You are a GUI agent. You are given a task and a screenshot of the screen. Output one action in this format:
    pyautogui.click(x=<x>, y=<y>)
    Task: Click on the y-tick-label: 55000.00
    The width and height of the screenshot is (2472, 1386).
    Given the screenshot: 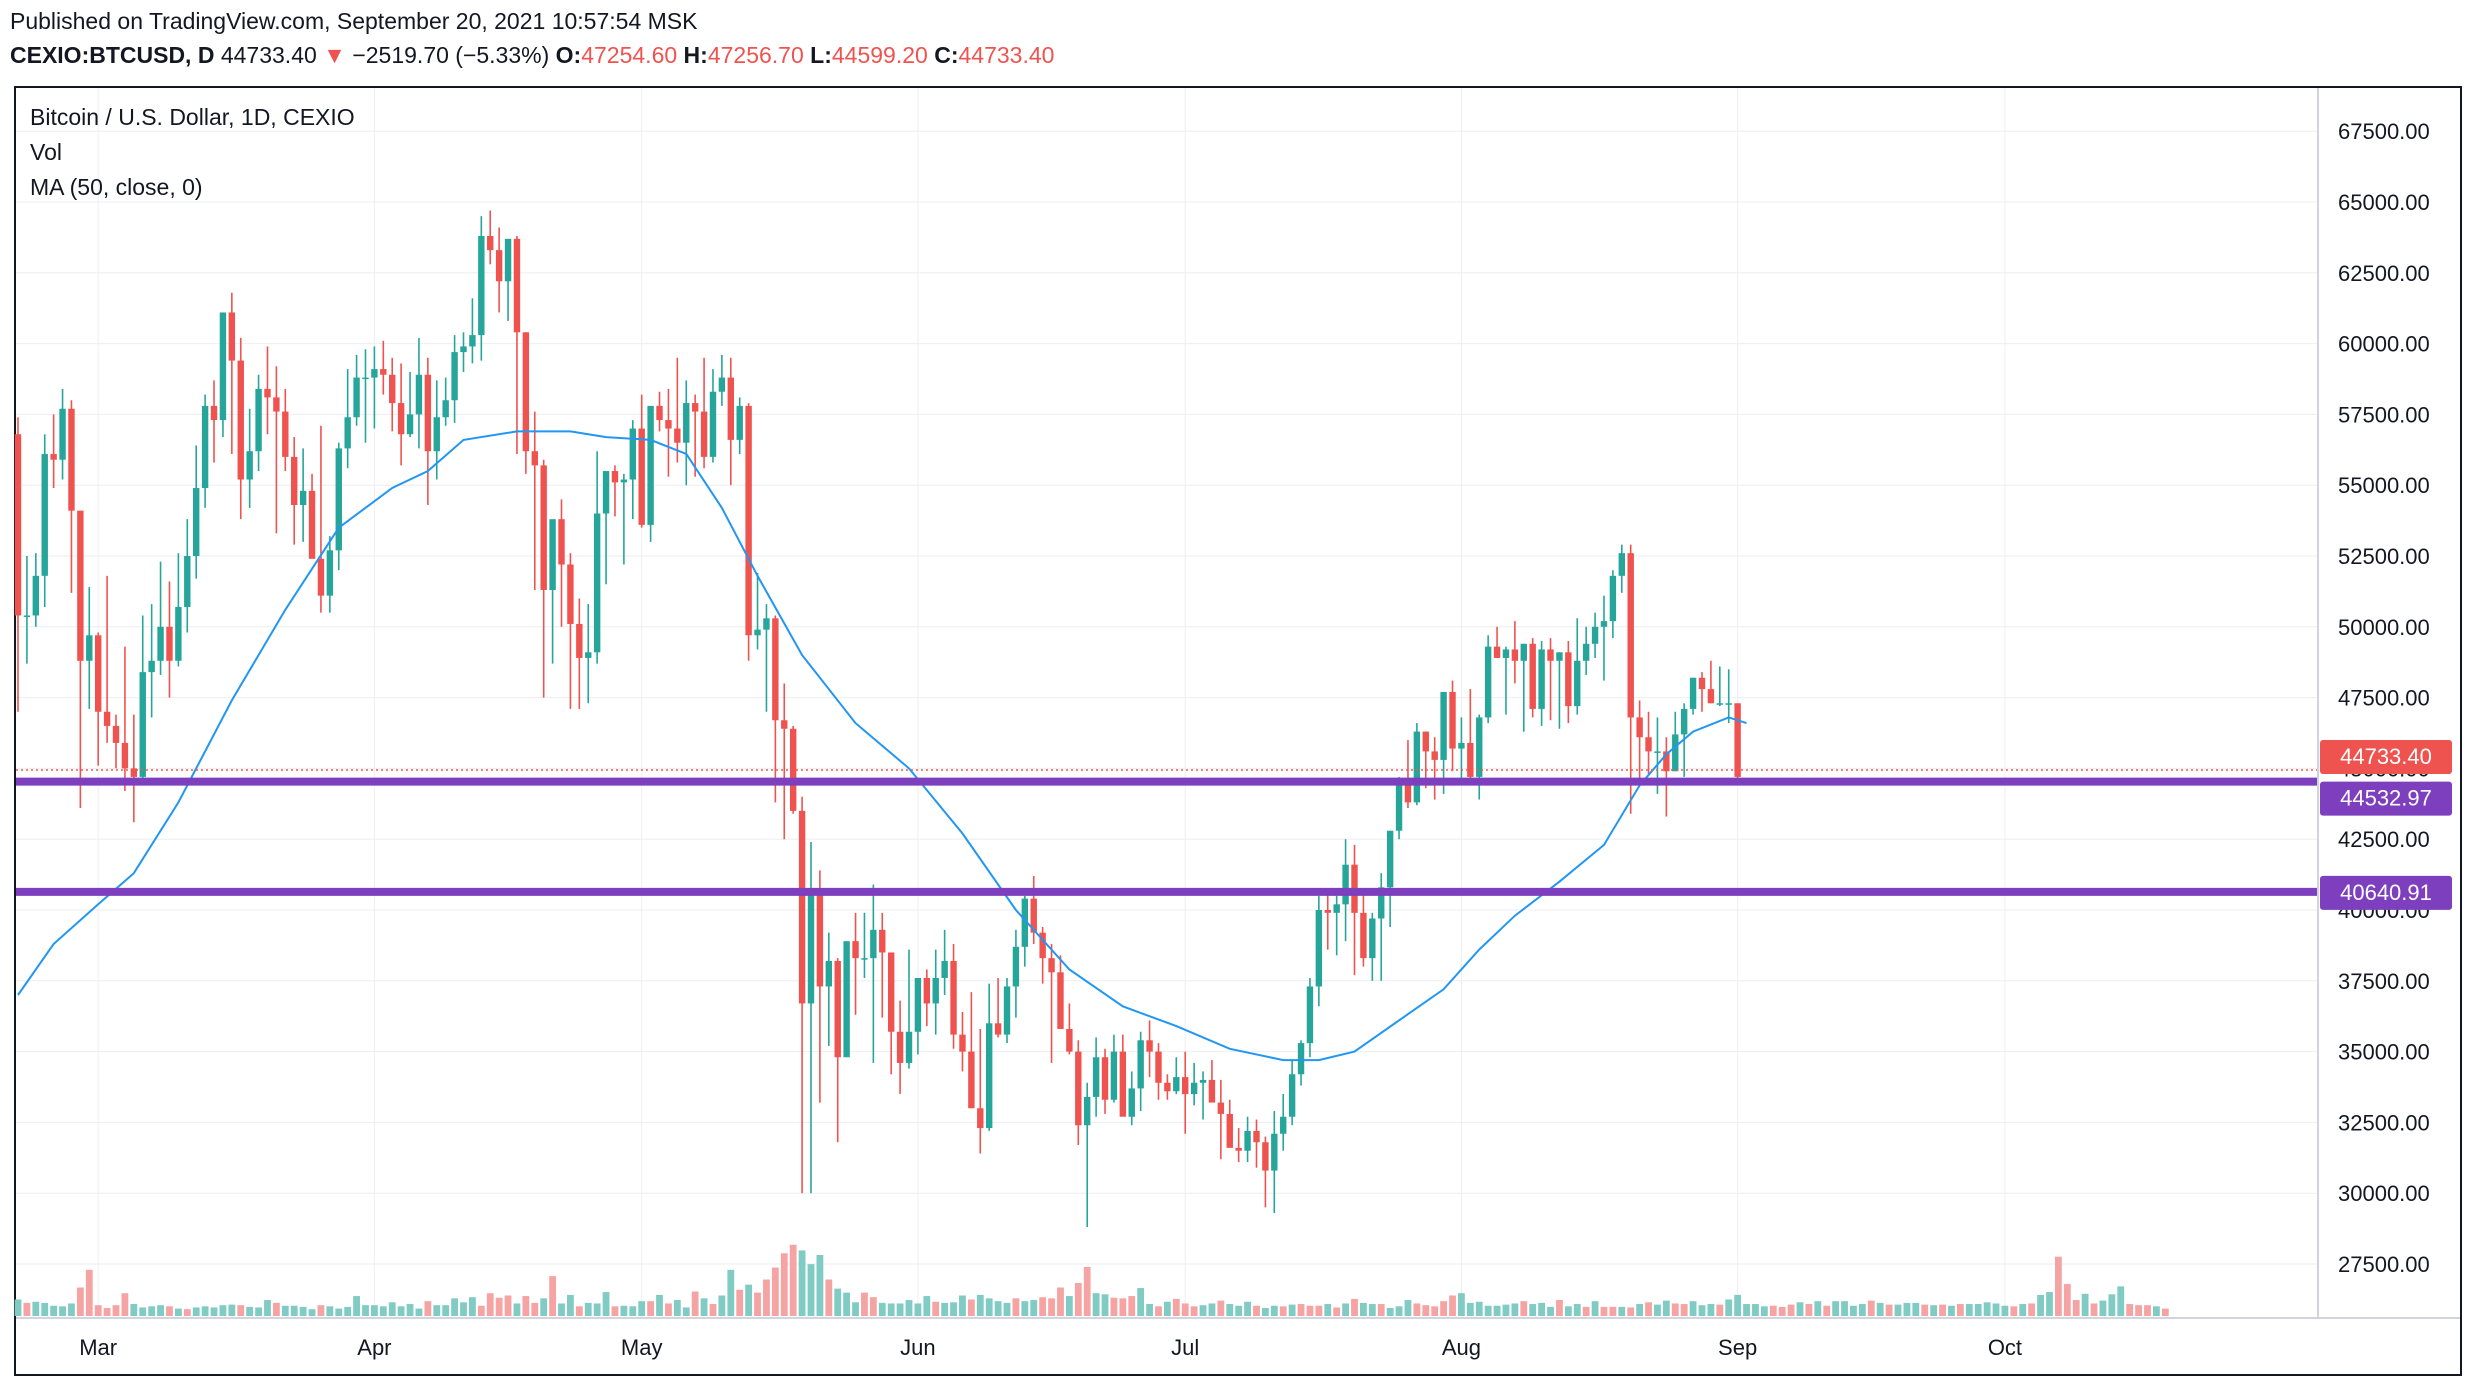 What is the action you would take?
    pyautogui.click(x=2384, y=485)
    